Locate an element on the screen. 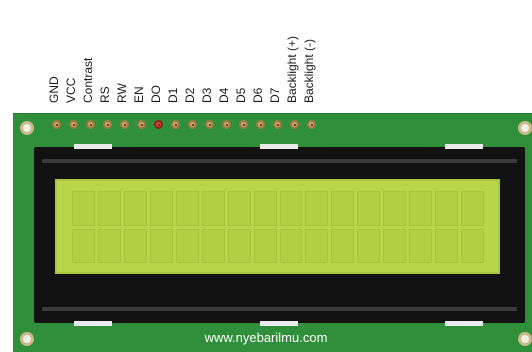 Image resolution: width=532 pixels, height=352 pixels. mounting-hole-bottom-left is located at coordinates (27, 339).